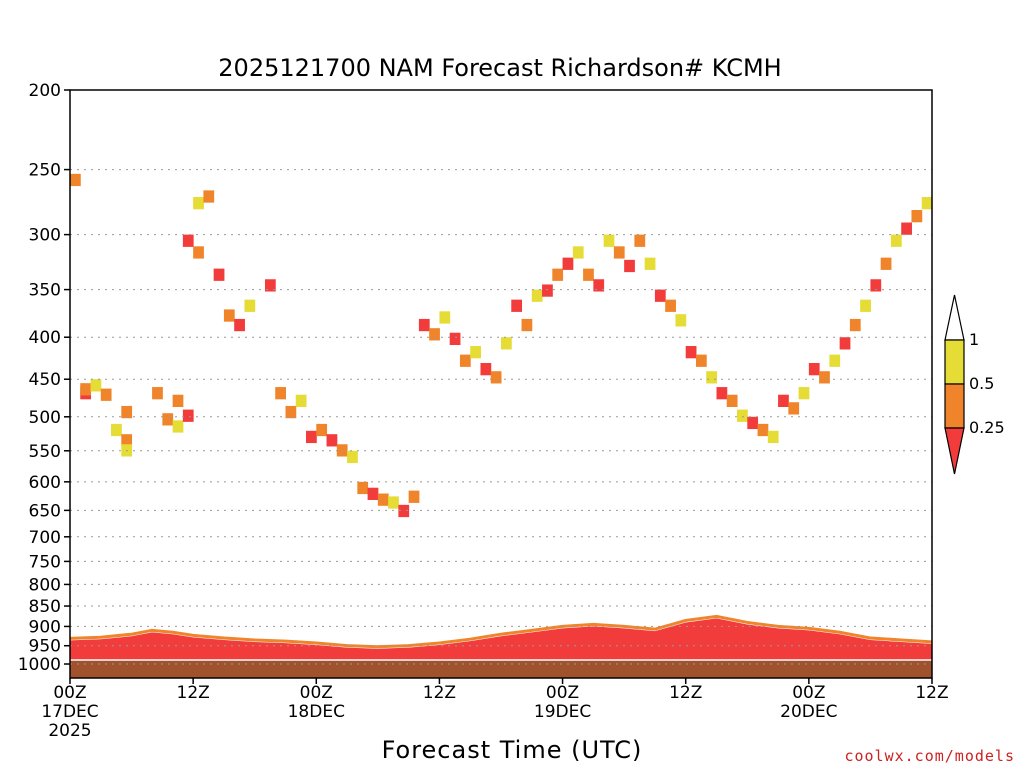 This screenshot has height=768, width=1024. What do you see at coordinates (45, 538) in the screenshot?
I see `y-tick-label: 700` at bounding box center [45, 538].